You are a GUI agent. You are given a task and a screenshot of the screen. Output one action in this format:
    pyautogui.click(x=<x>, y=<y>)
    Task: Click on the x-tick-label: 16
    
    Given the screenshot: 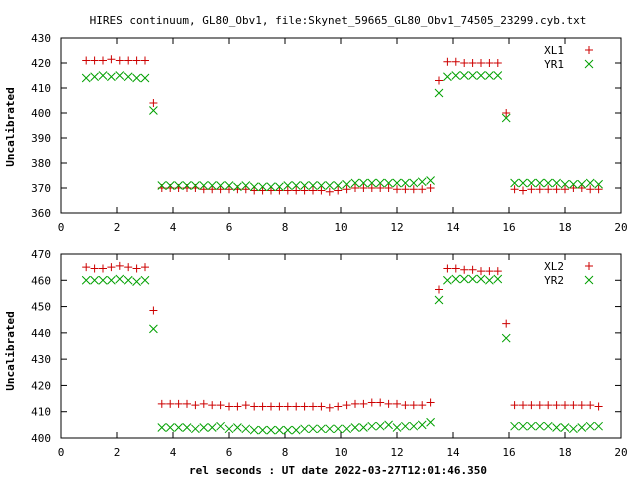 What is the action you would take?
    pyautogui.click(x=508, y=227)
    